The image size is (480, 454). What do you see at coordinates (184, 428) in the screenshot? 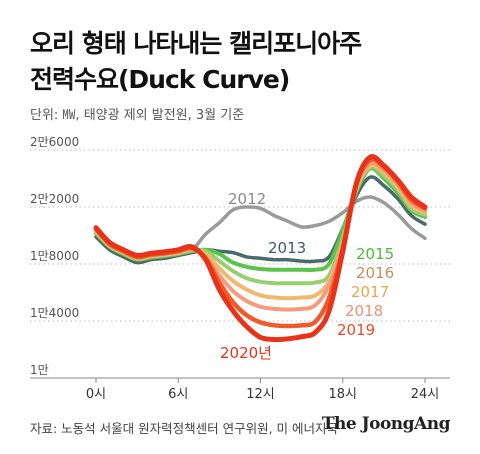
I see `source-note: 자료: 노동석 서울대 원자력정책센터 연구위원, 미 에너지국` at bounding box center [184, 428].